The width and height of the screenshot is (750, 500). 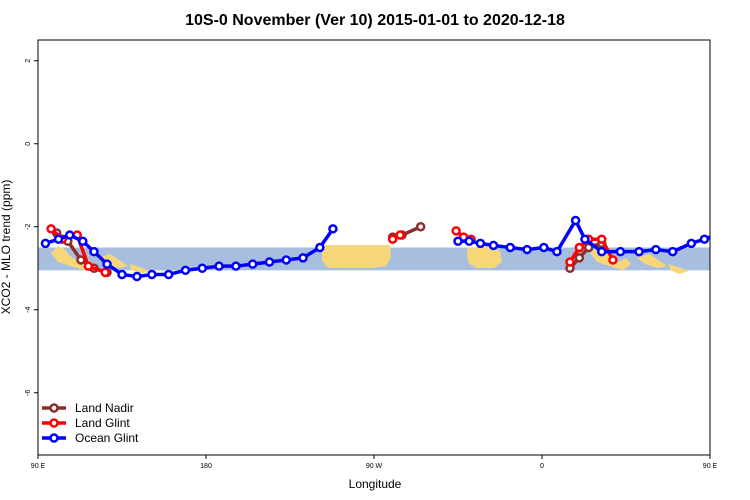 What do you see at coordinates (54, 423) in the screenshot?
I see `legend-land-glint-swatch-point` at bounding box center [54, 423].